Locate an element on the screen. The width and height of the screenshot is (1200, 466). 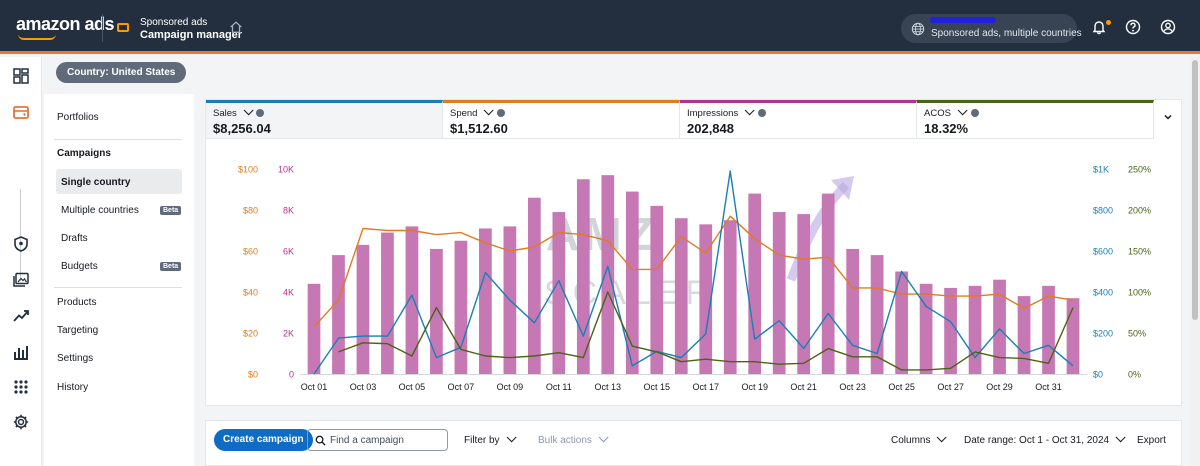
impressions-axis-tick: 10K is located at coordinates (286, 170).